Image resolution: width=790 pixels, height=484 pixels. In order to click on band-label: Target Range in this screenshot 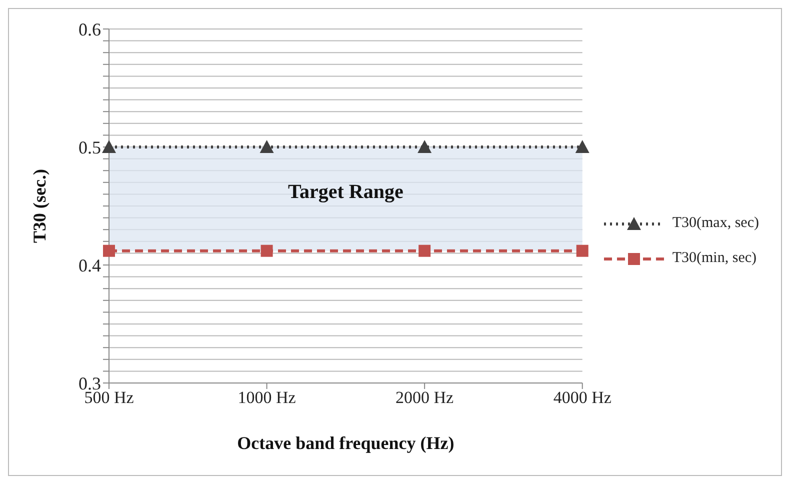, I will do `click(346, 192)`.